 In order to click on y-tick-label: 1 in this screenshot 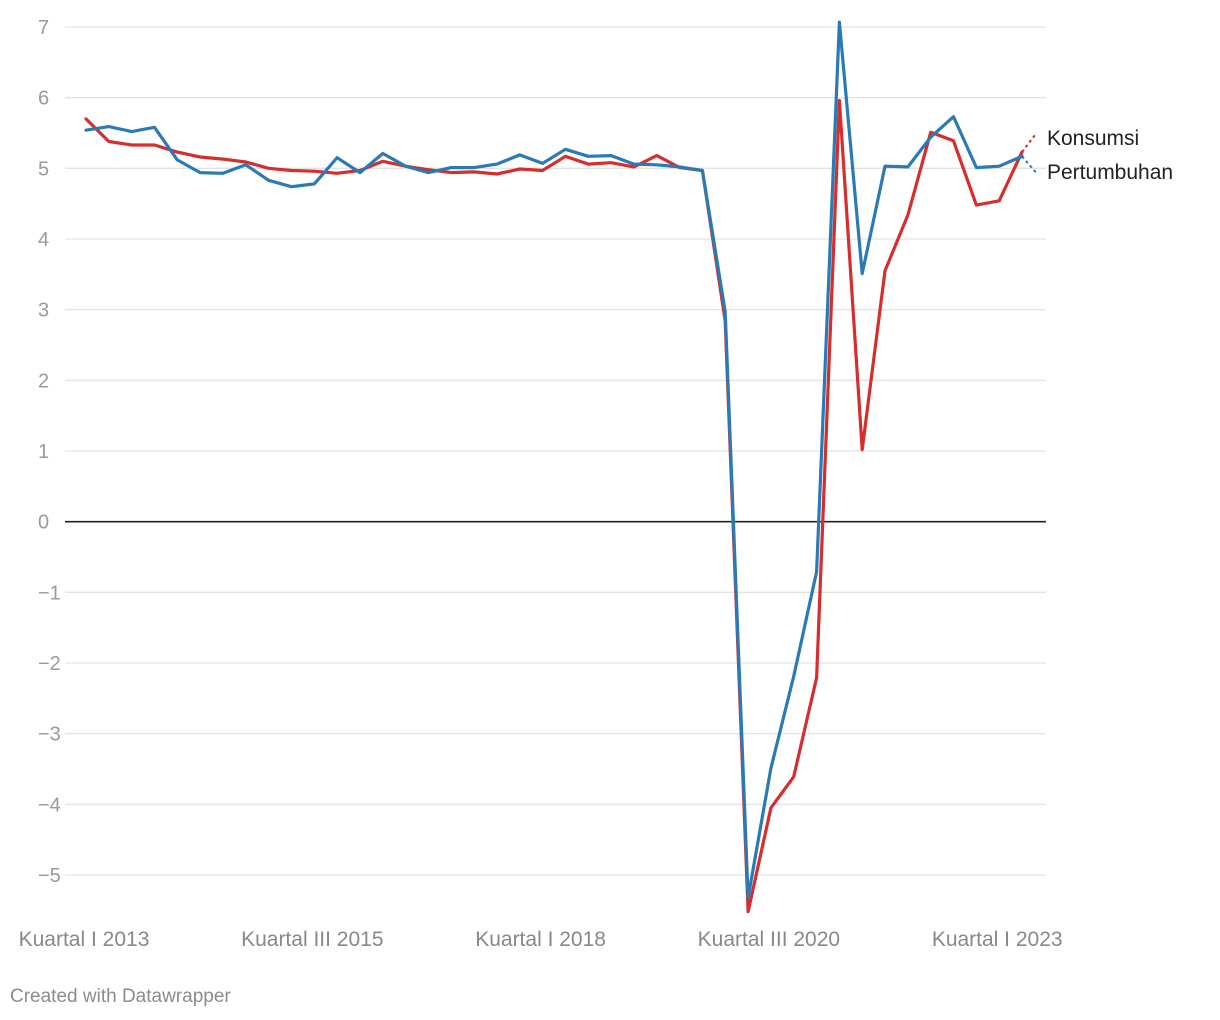, I will do `click(43, 452)`.